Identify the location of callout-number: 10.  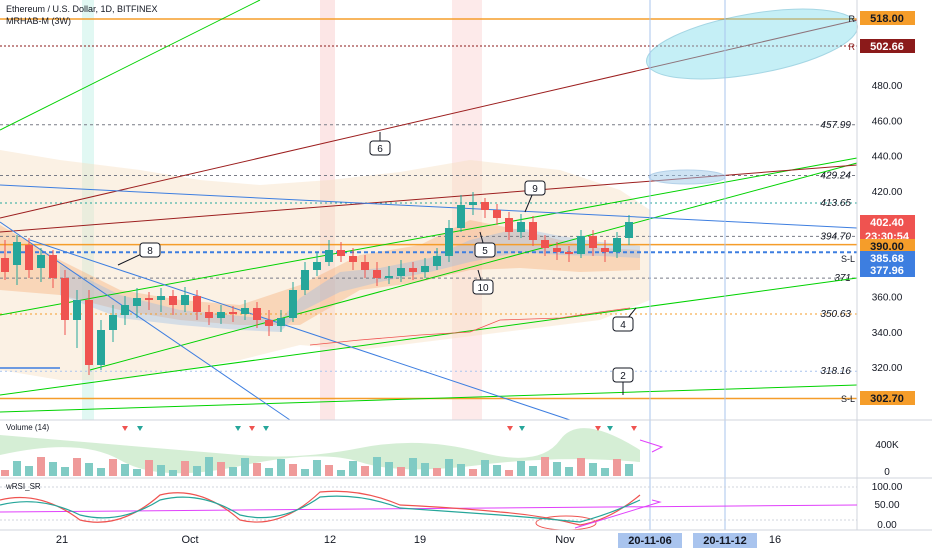
(483, 288).